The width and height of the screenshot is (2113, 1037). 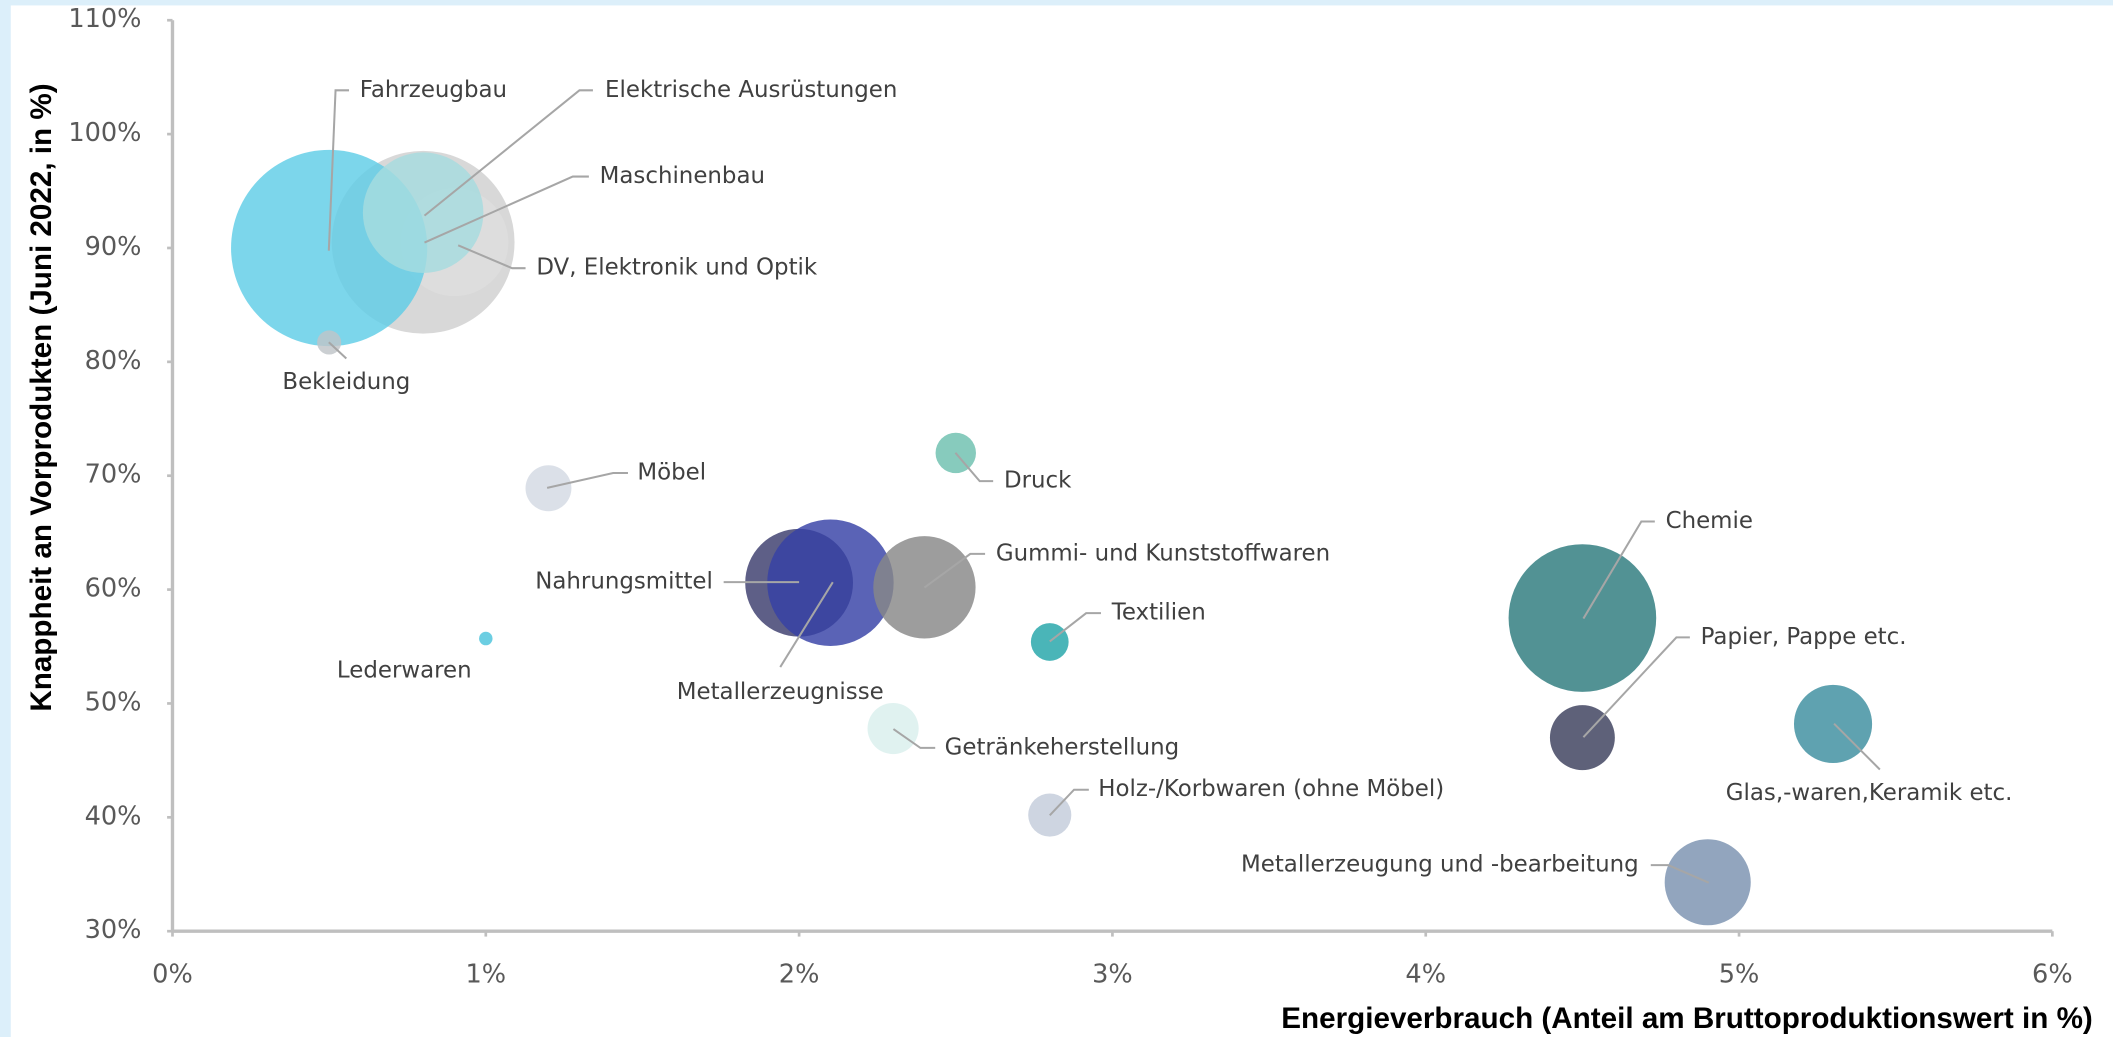 I want to click on bubble-label: Gummi- und Kunststoffwaren, so click(x=1163, y=553).